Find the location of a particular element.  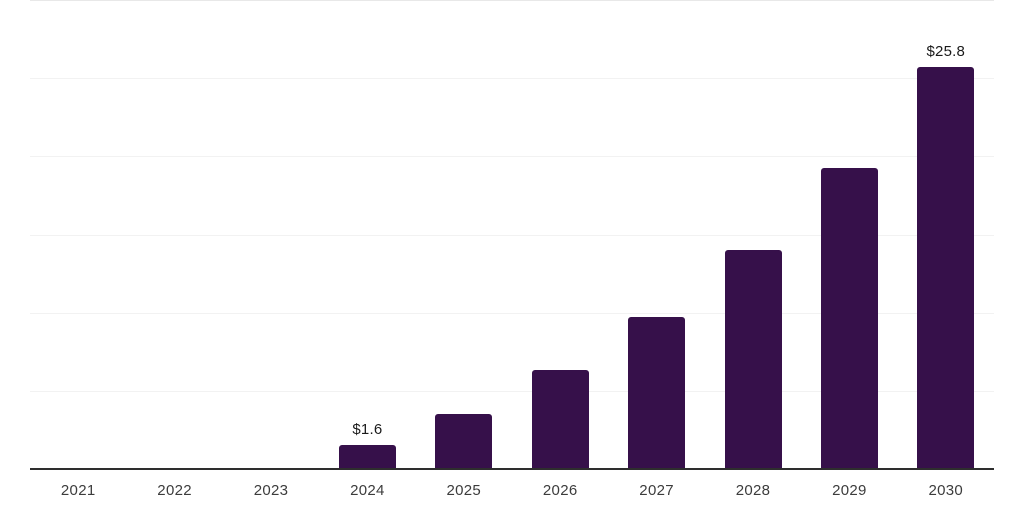

x-tick-2021: 2021 is located at coordinates (78, 490).